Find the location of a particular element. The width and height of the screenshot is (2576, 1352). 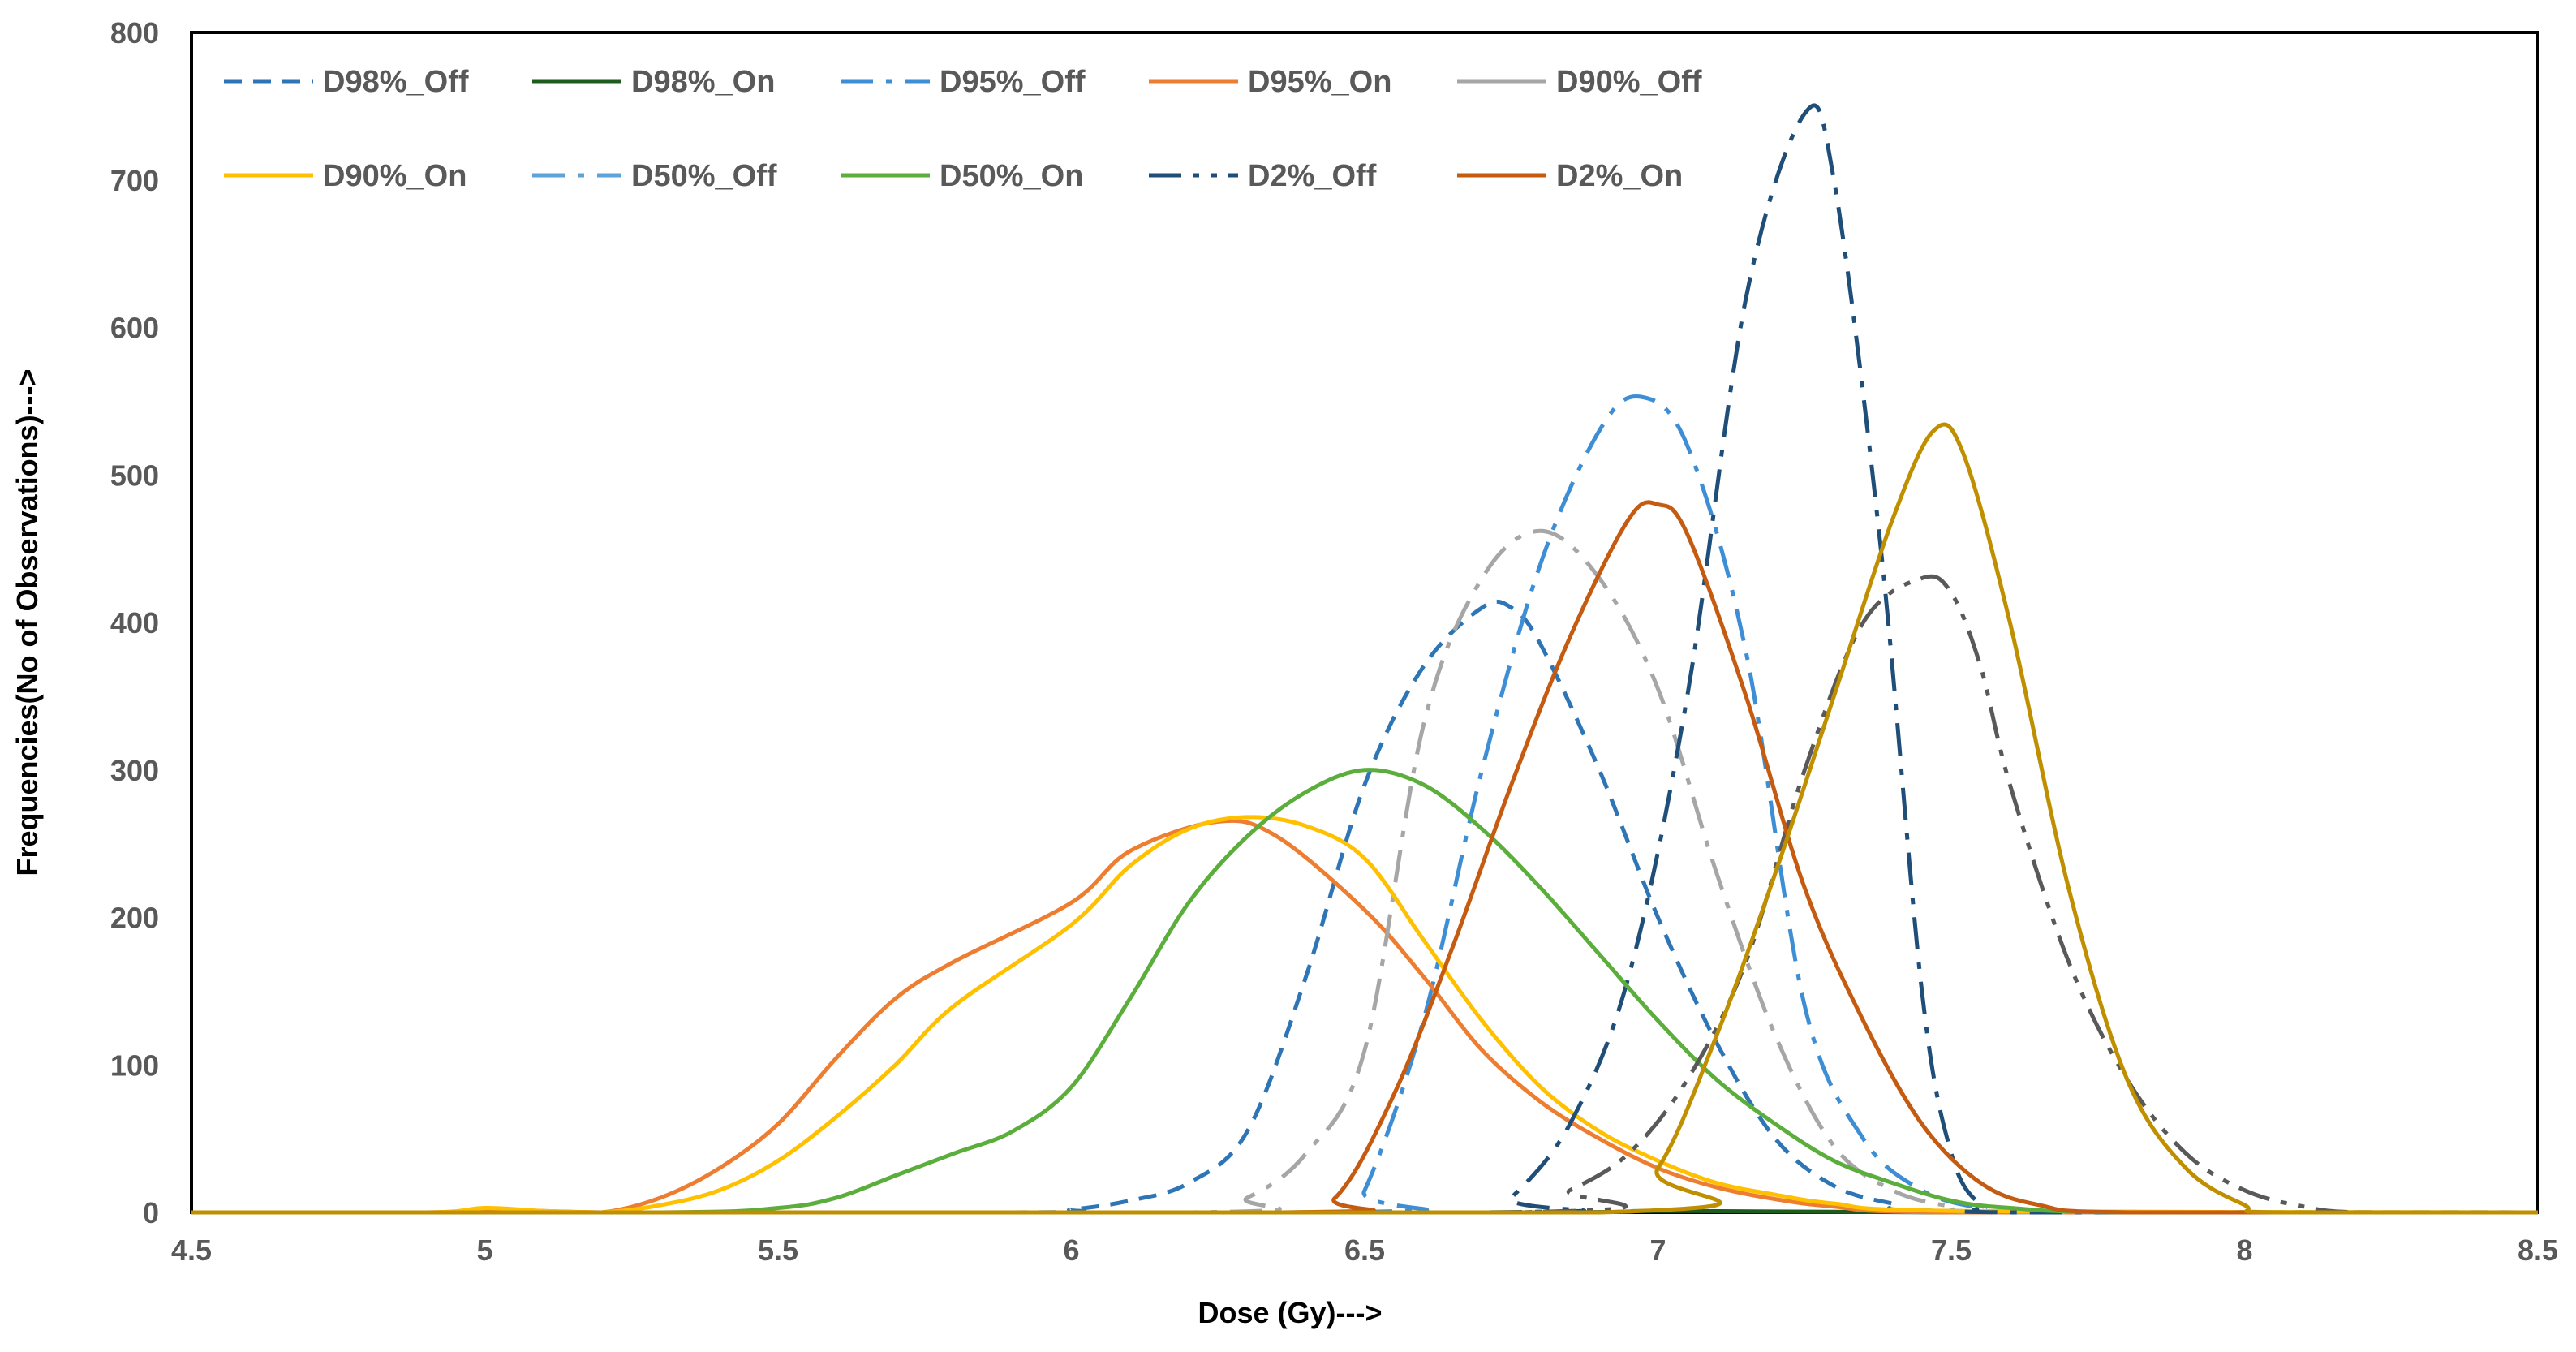

legend-label: D98%_On is located at coordinates (703, 82).